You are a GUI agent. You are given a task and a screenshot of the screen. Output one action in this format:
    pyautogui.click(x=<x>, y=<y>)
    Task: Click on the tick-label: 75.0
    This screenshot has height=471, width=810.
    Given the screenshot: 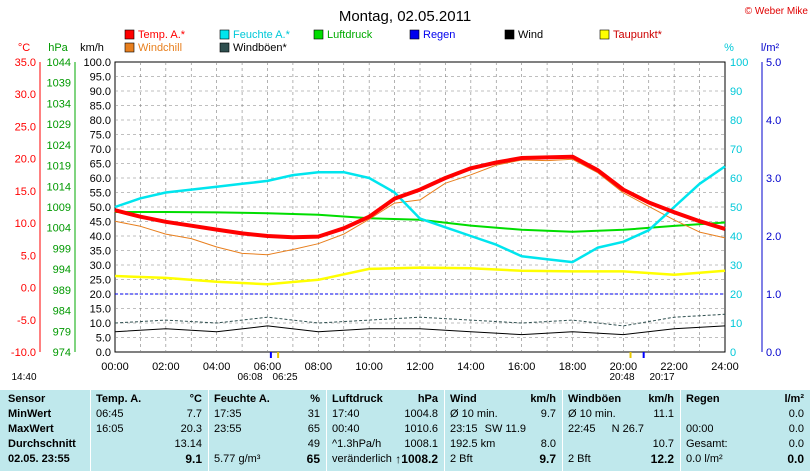 What is the action you would take?
    pyautogui.click(x=100, y=136)
    